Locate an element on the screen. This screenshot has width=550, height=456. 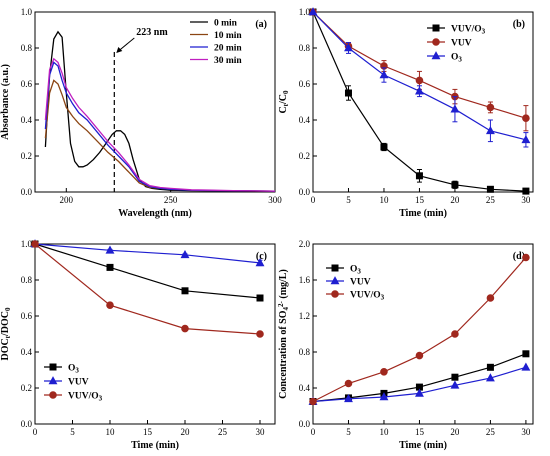
x-tick-label: 250 is located at coordinates (171, 200).